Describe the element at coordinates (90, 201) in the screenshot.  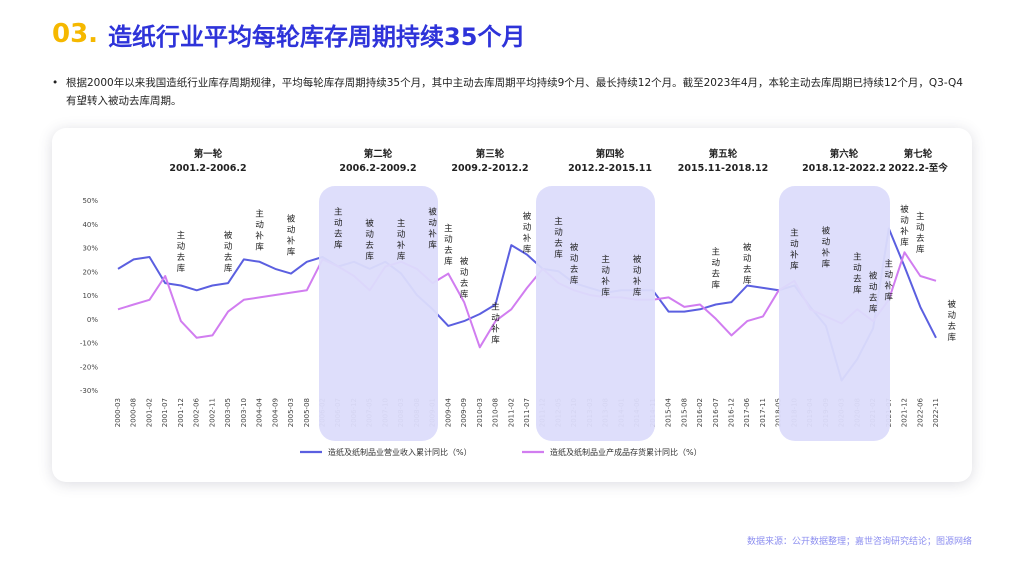
I see `y-tick-label: 50%` at that location.